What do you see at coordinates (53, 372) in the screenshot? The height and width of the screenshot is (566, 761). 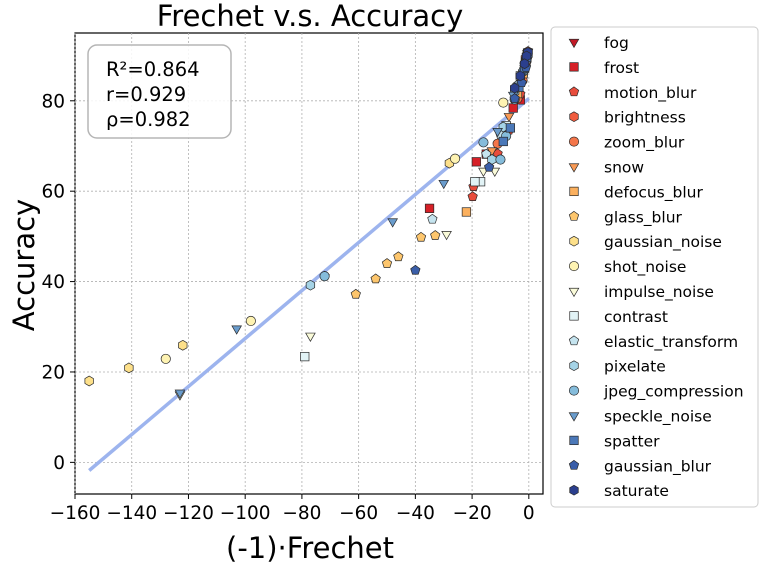 I see `y-tick-label: 20` at bounding box center [53, 372].